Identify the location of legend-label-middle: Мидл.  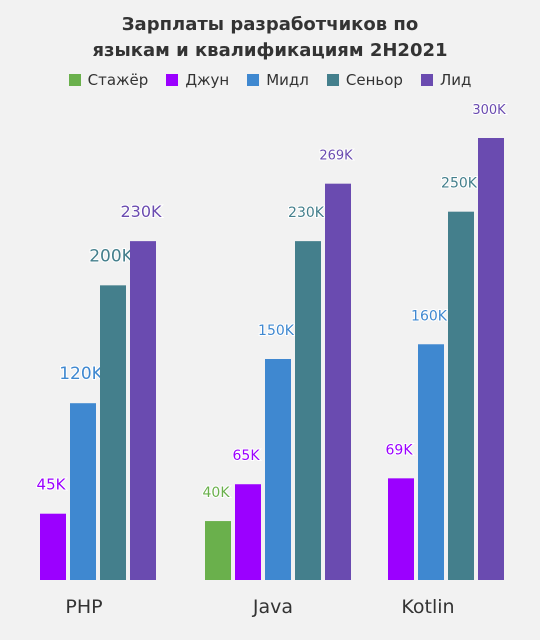
(287, 80).